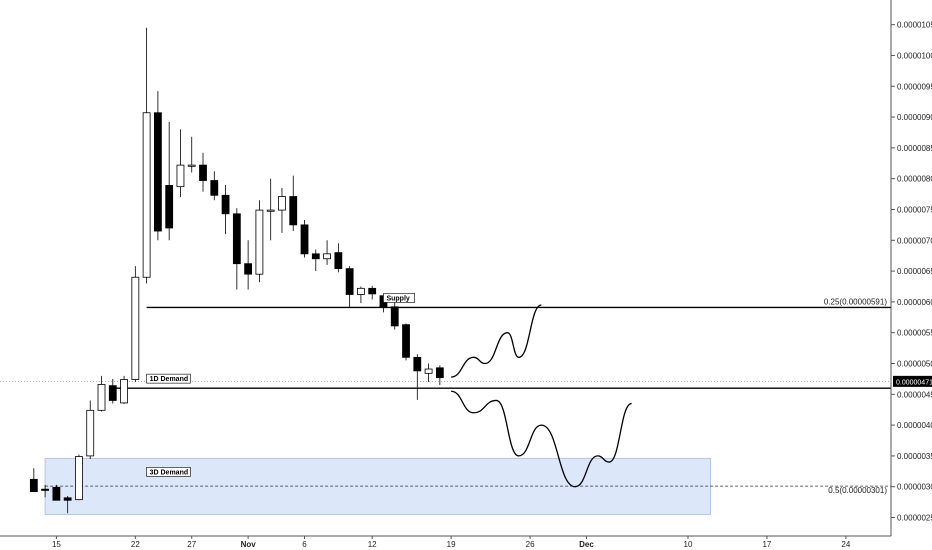  Describe the element at coordinates (914, 271) in the screenshot. I see `price-tick-label: 0.00000650` at that location.